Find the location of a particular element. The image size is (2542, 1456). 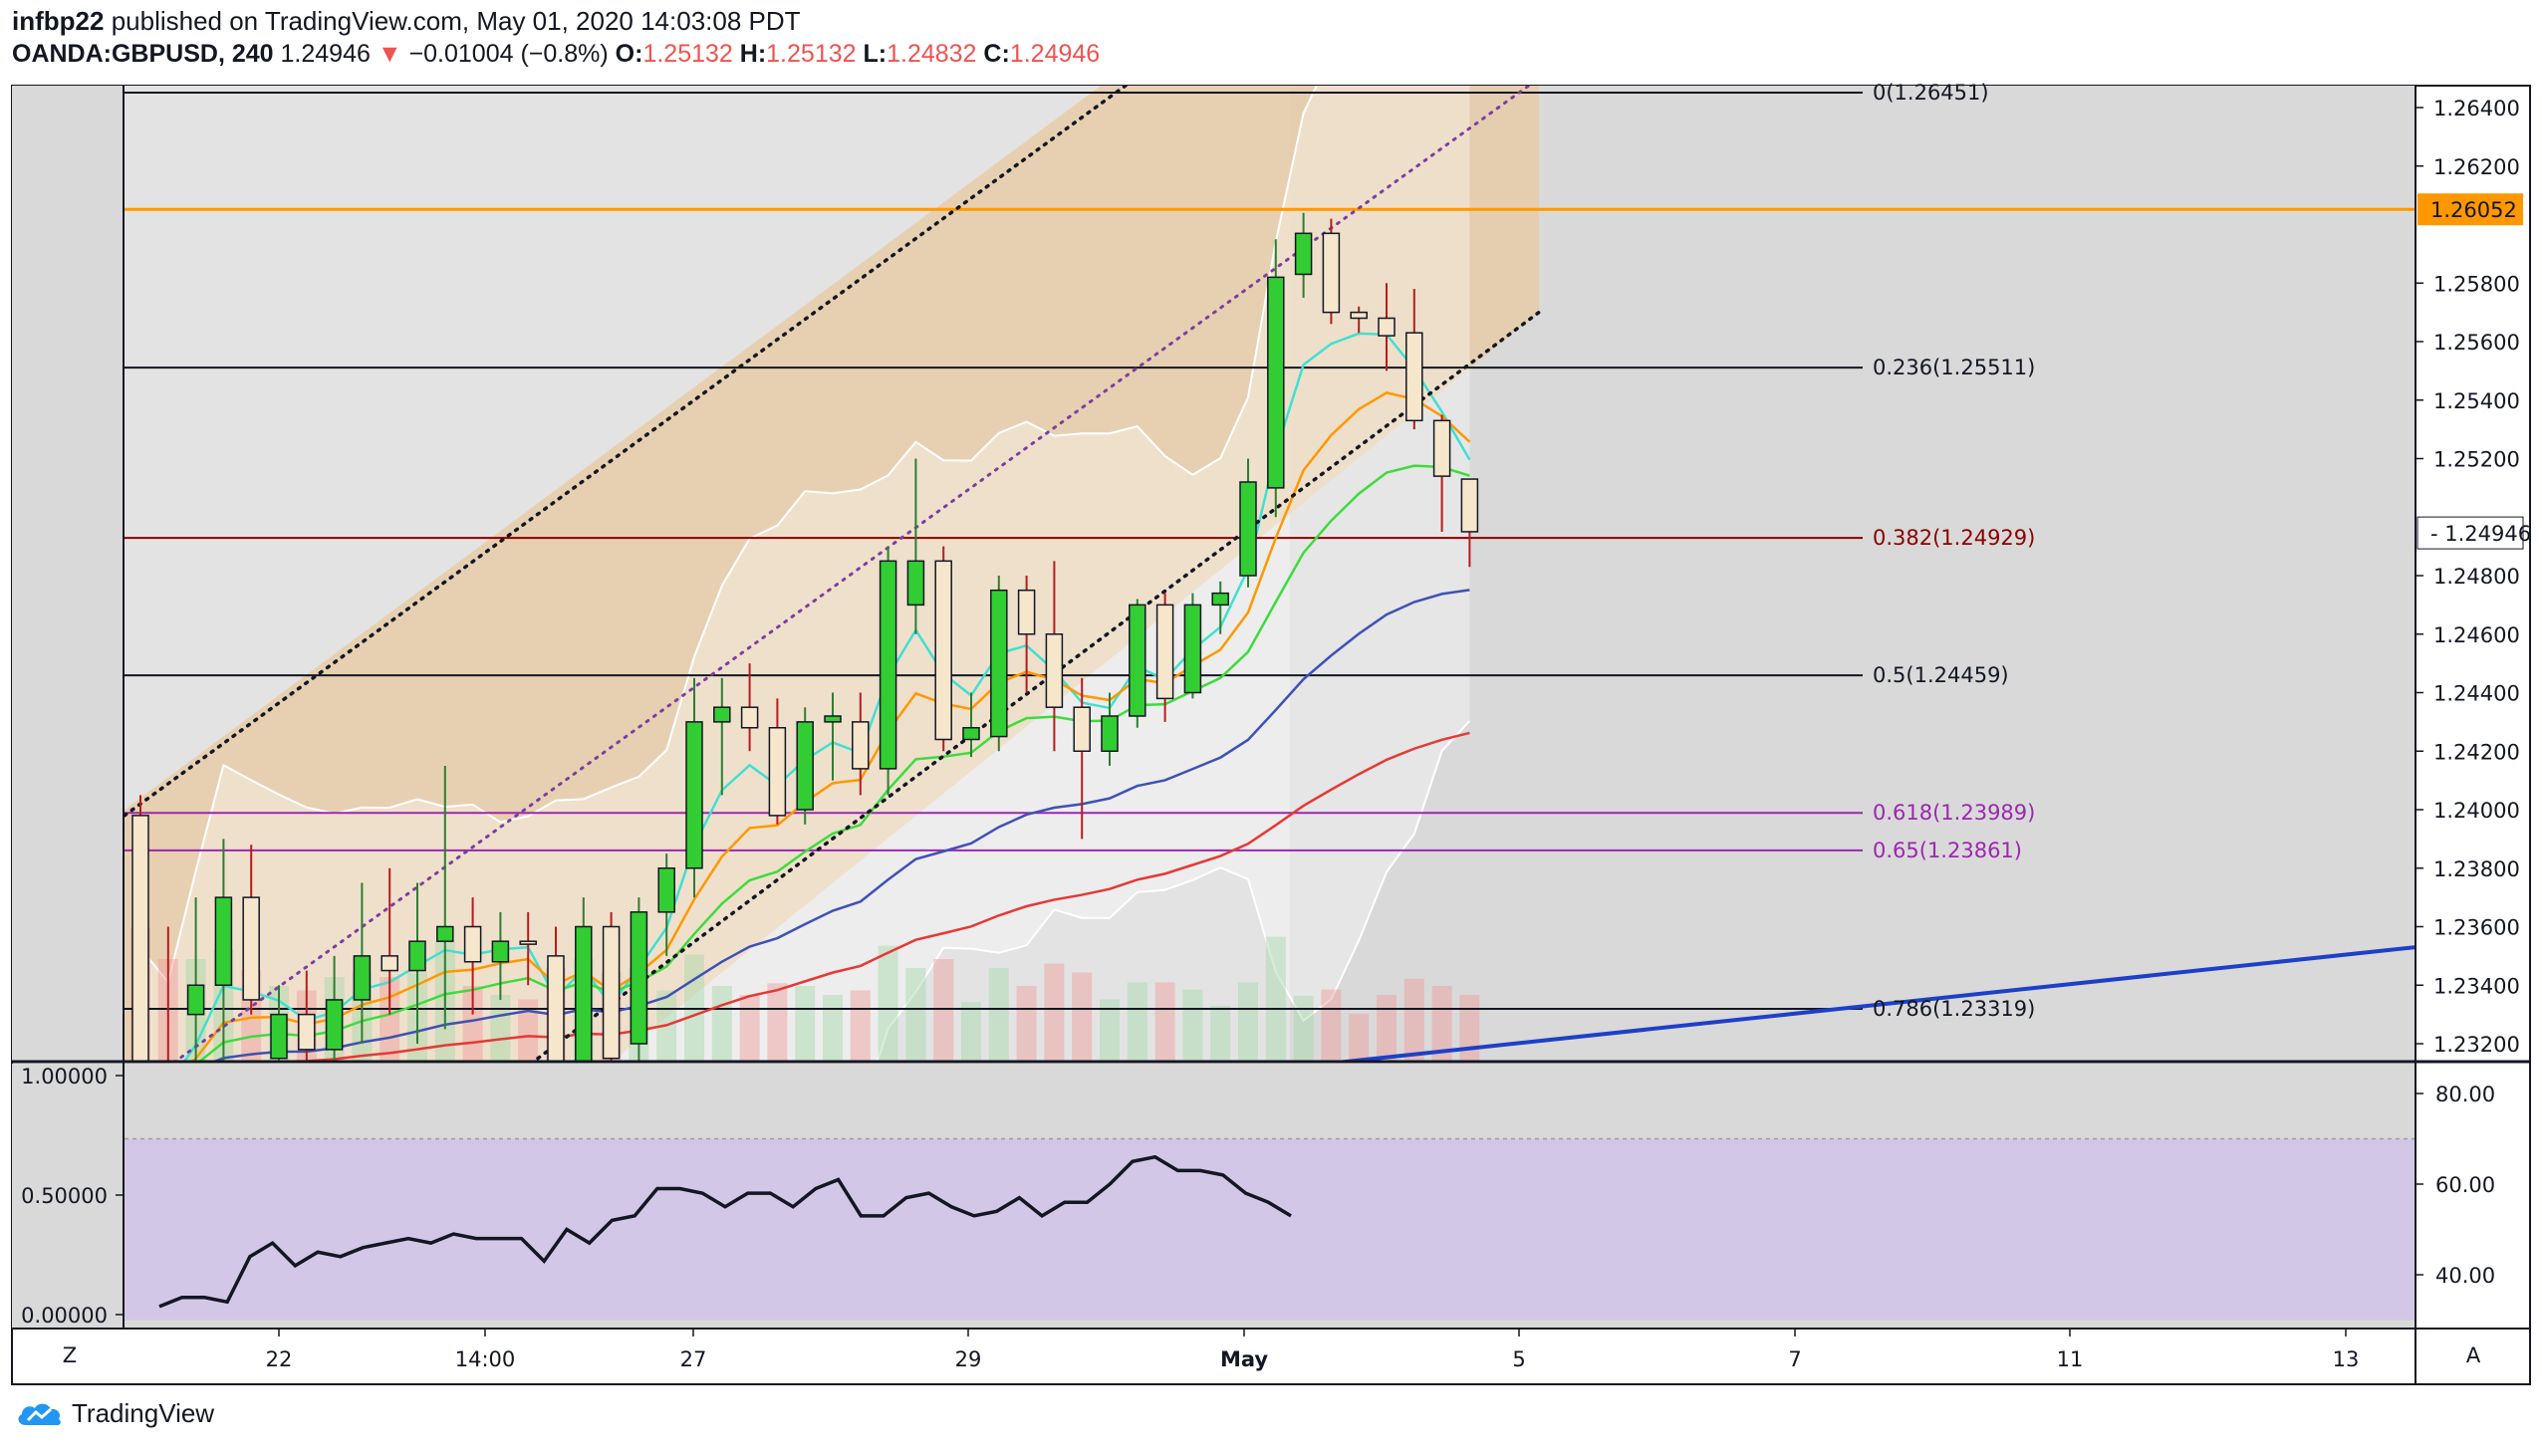

blue-trend-line is located at coordinates (1855, 1006).